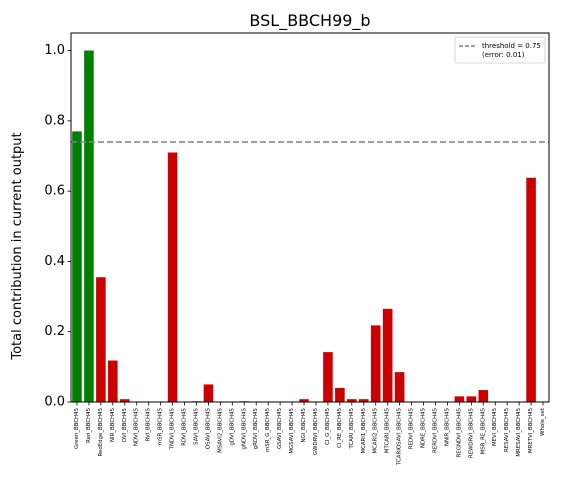 The height and width of the screenshot is (495, 570). I want to click on x-tick-label: MCARI2_BBCH45, so click(376, 431).